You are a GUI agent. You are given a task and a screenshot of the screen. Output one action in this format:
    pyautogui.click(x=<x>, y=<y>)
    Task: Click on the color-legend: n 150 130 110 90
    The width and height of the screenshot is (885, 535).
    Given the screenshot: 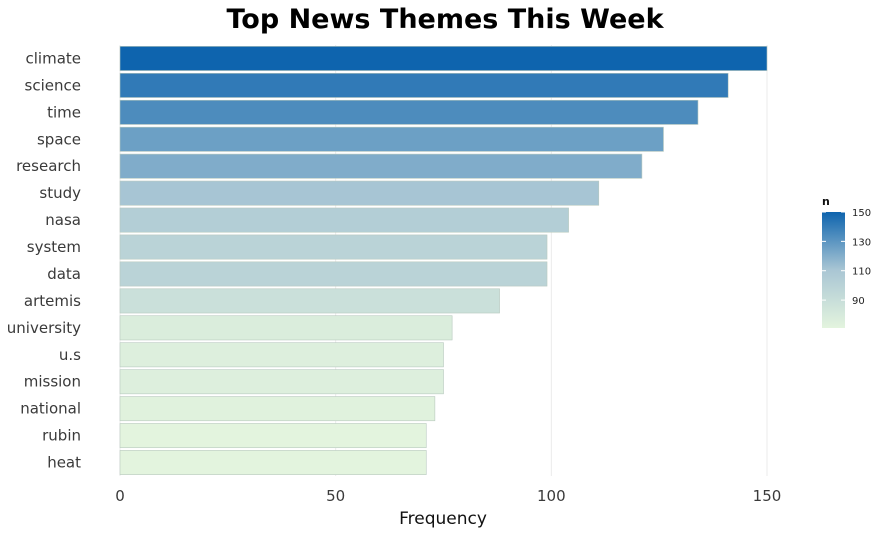 What is the action you would take?
    pyautogui.click(x=846, y=261)
    